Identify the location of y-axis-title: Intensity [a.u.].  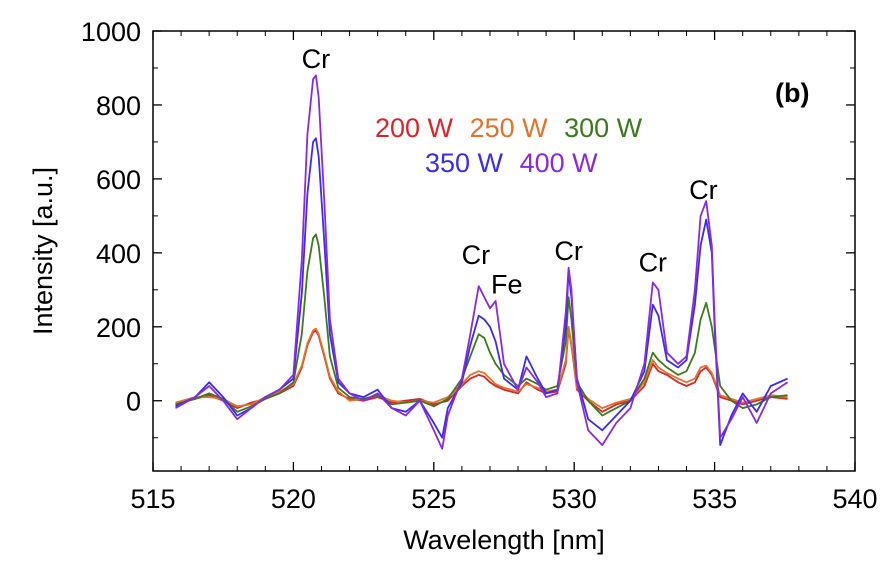
(43, 251).